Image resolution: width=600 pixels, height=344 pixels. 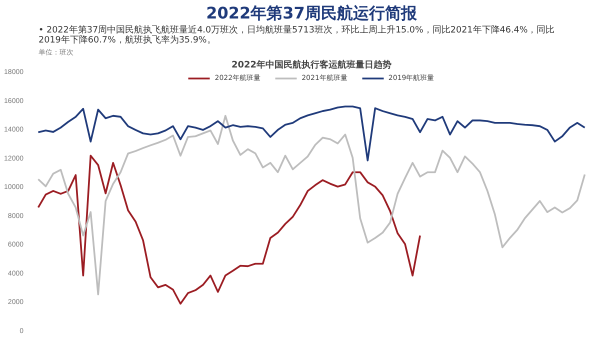 What do you see at coordinates (311, 134) in the screenshot?
I see `line-series` at bounding box center [311, 134].